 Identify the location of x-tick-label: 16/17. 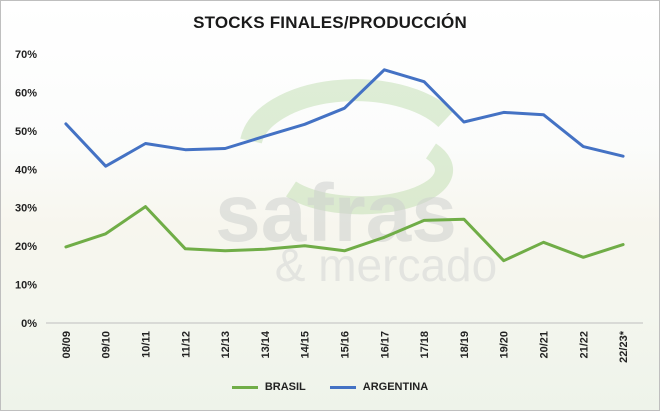
(385, 345).